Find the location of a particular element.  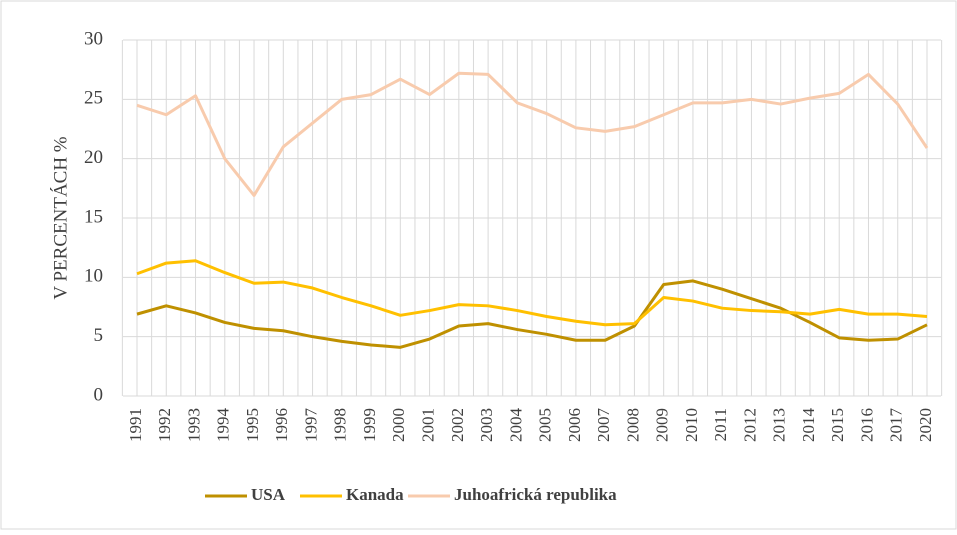

x-tick-label: 1997 is located at coordinates (310, 425).